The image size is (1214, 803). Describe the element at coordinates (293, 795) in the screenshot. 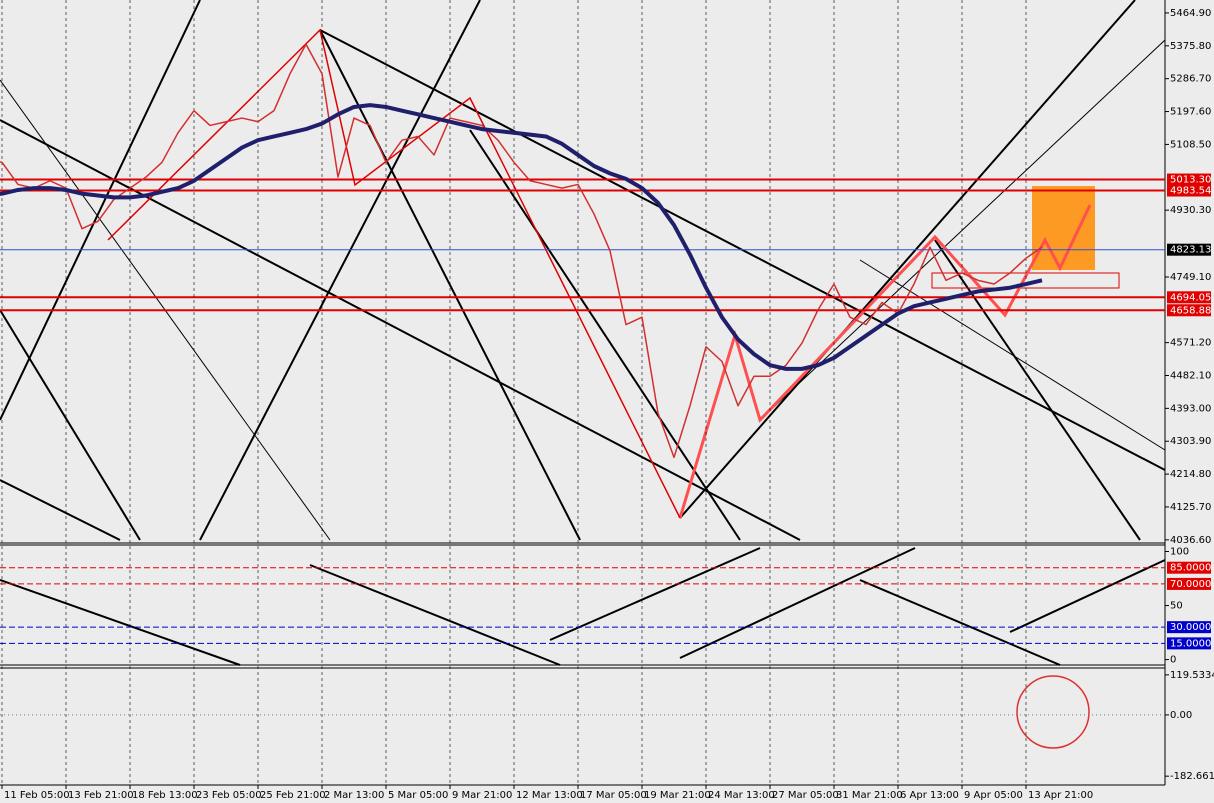

I see `x-tick-label: 25 Feb 21:00` at that location.